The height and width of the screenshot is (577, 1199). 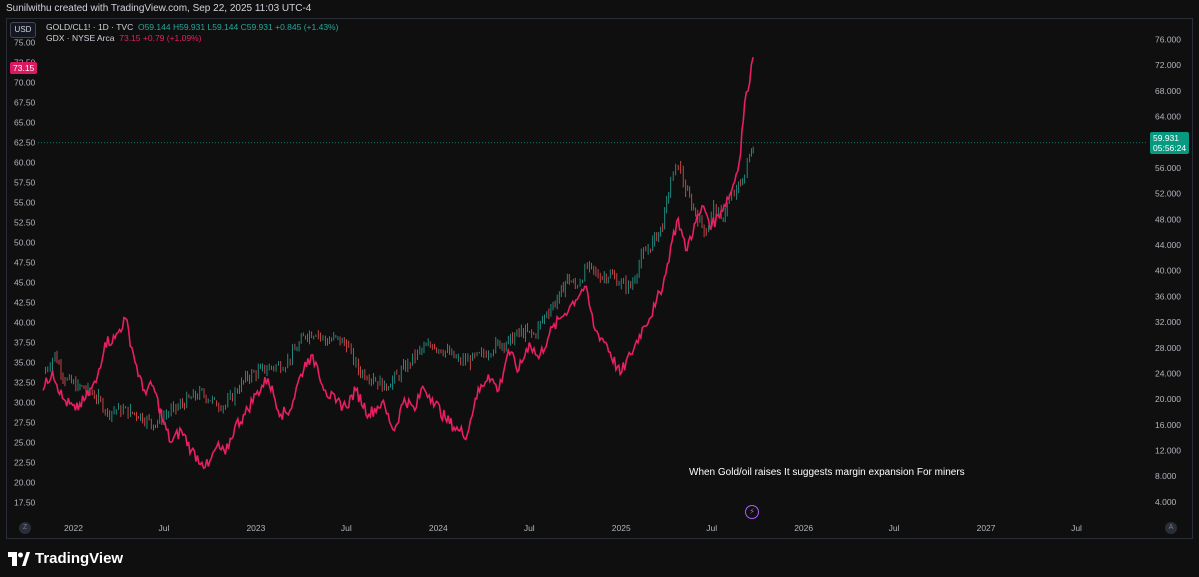 What do you see at coordinates (1168, 425) in the screenshot?
I see `right-axis-tick-label: 16.000` at bounding box center [1168, 425].